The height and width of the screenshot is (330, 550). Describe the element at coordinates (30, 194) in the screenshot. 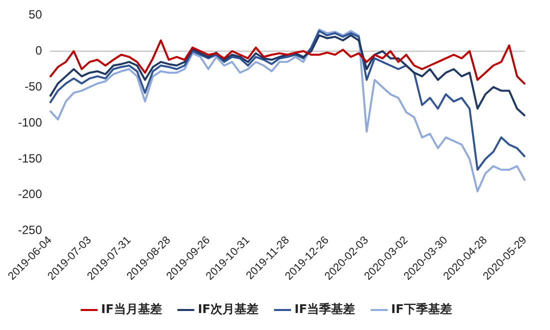

I see `y-tick-label: -200` at that location.